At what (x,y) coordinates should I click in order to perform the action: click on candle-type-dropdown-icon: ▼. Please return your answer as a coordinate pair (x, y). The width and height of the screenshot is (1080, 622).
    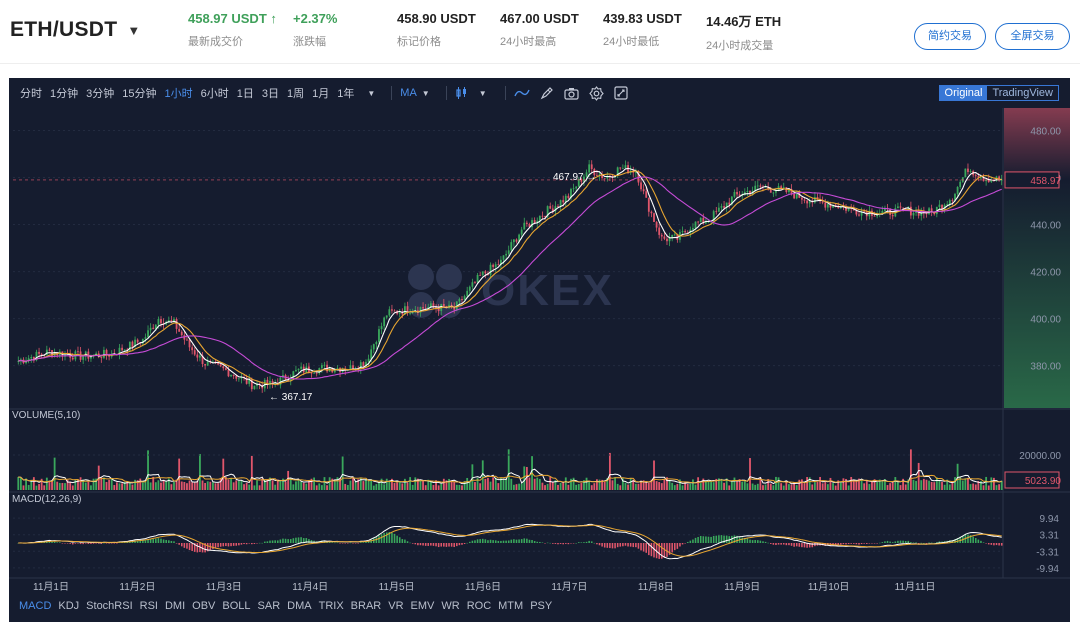
    Looking at the image, I should click on (482, 93).